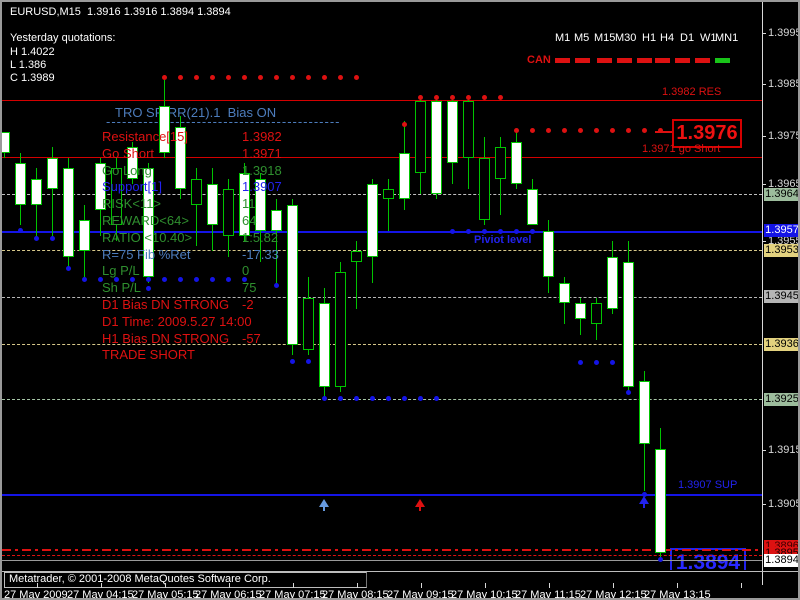 This screenshot has width=800, height=600. Describe the element at coordinates (192, 186) in the screenshot. I see `indicator-row: Support[1] 1.3907` at that location.